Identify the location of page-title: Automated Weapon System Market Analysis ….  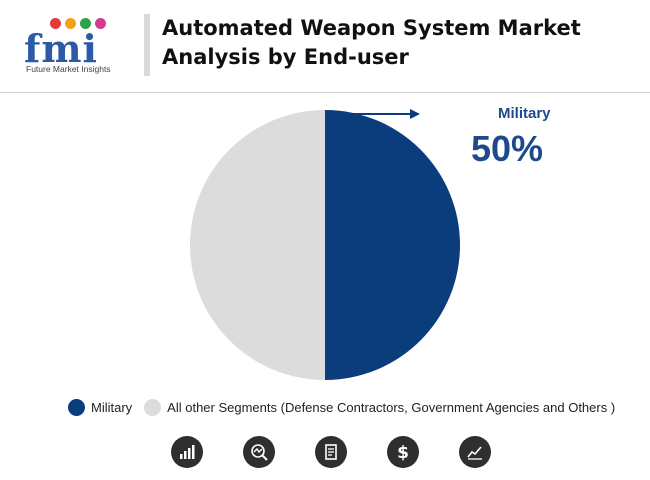
(371, 42).